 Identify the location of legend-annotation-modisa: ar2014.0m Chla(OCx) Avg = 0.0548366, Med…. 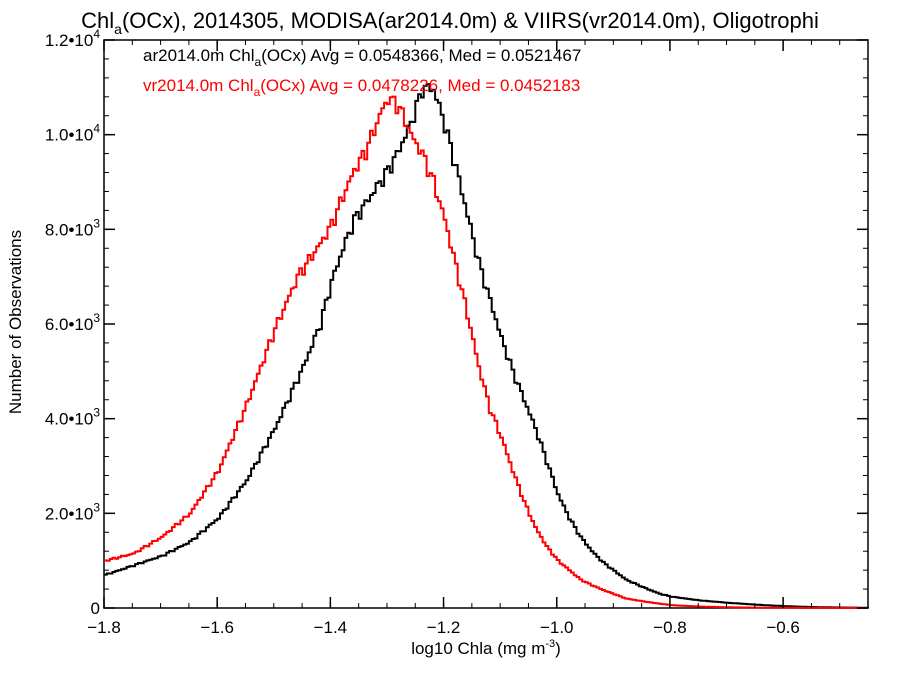
(362, 57).